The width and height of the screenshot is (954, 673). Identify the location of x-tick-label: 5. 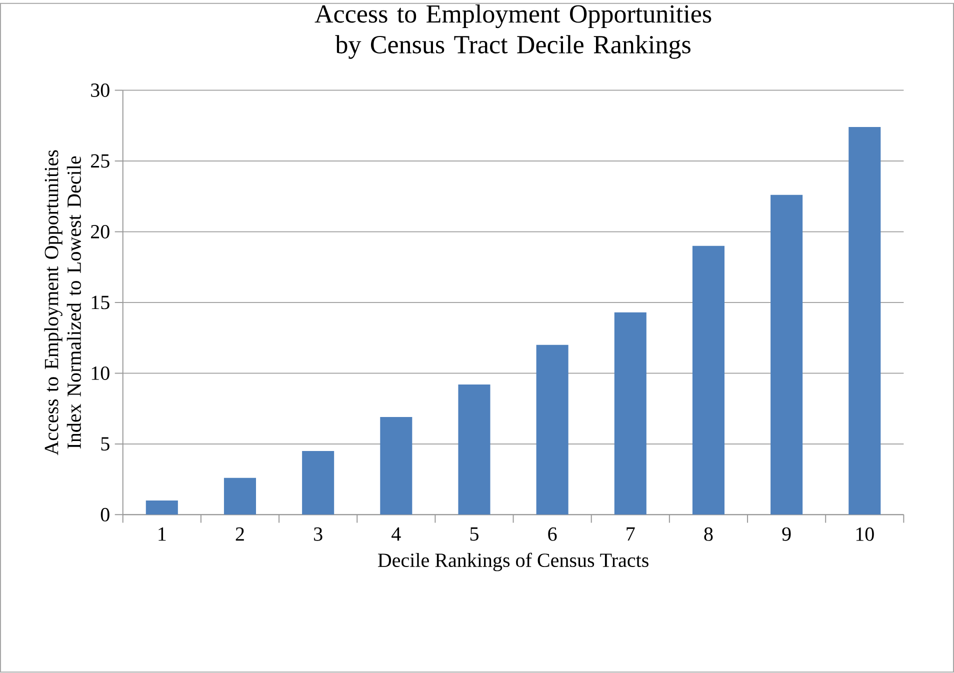
(474, 534).